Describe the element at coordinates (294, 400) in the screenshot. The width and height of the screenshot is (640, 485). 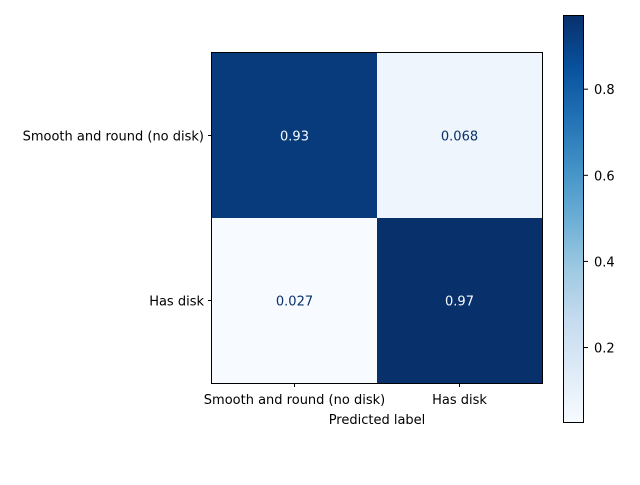
I see `x-tick-label-0: Smooth and round (no disk)` at that location.